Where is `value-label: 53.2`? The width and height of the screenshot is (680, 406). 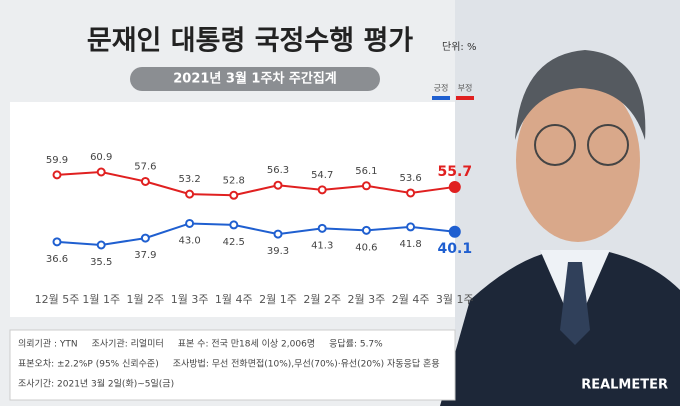
value-label: 53.2 is located at coordinates (189, 179).